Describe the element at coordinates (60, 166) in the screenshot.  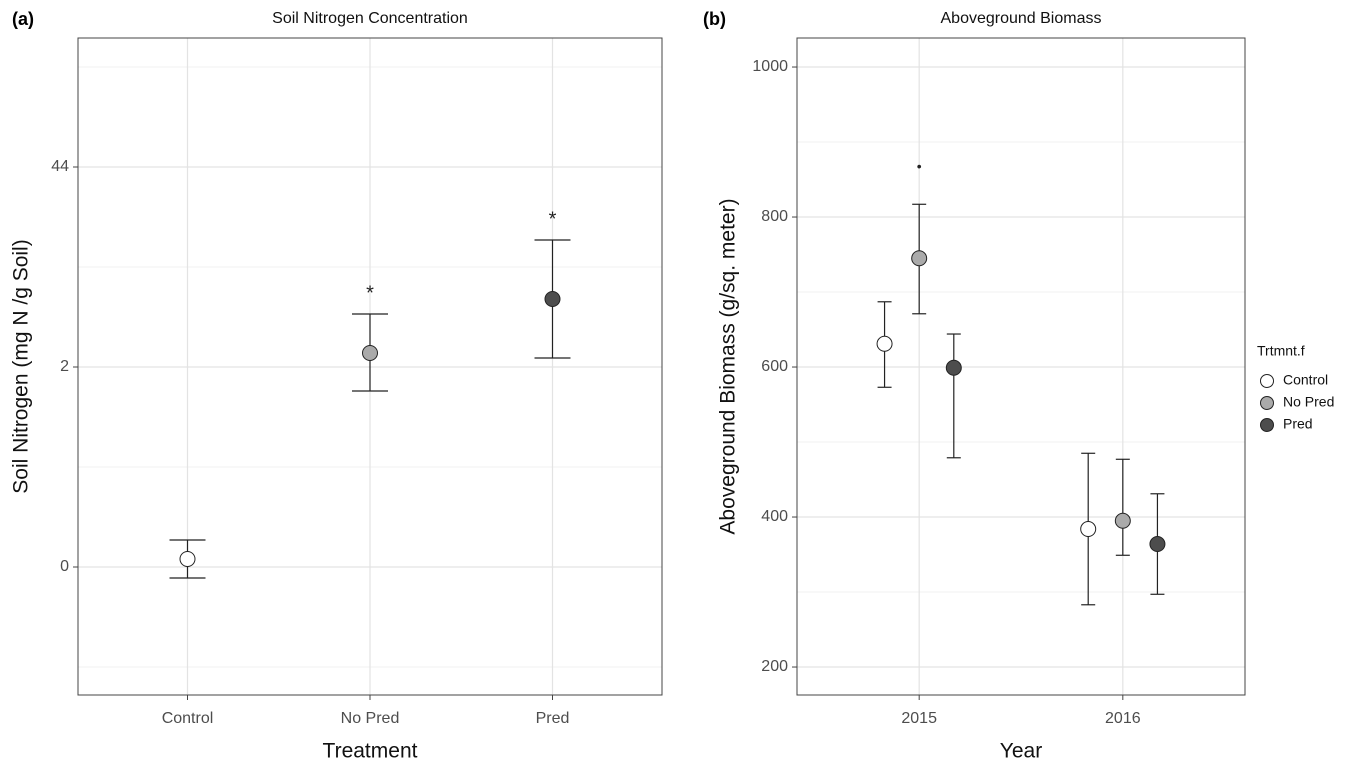
I see `y-tick-label: 44` at that location.